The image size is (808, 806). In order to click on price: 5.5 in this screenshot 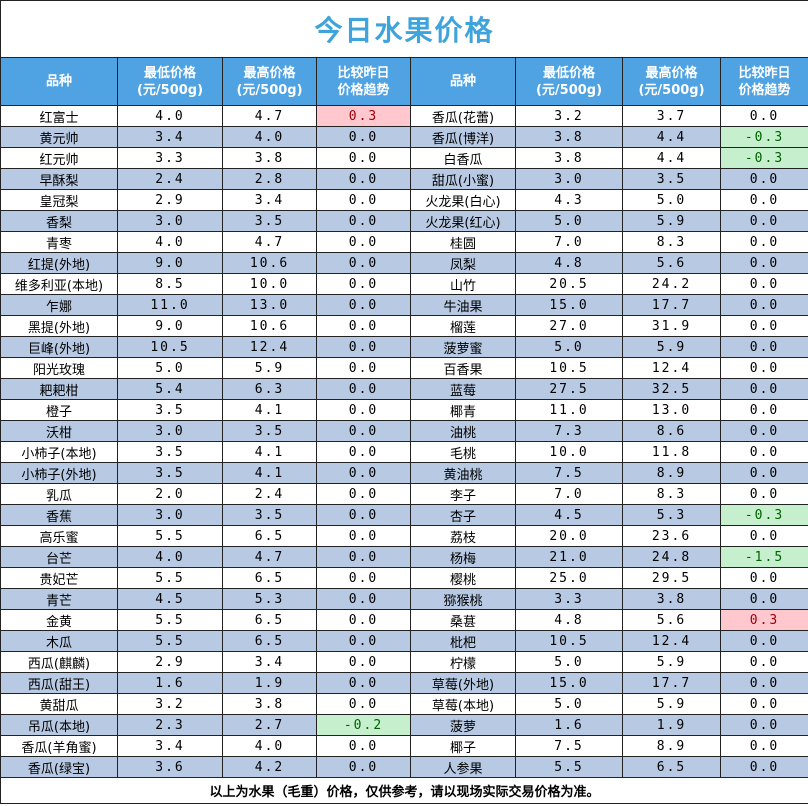, I will do `click(569, 767)`.